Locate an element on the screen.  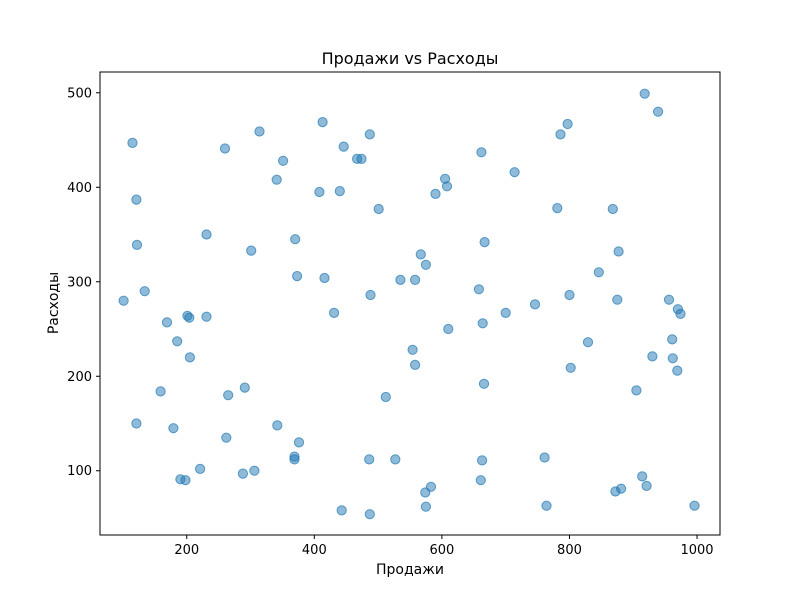
x-axis-ticks: 200 400 600 800 1000 is located at coordinates (444, 546).